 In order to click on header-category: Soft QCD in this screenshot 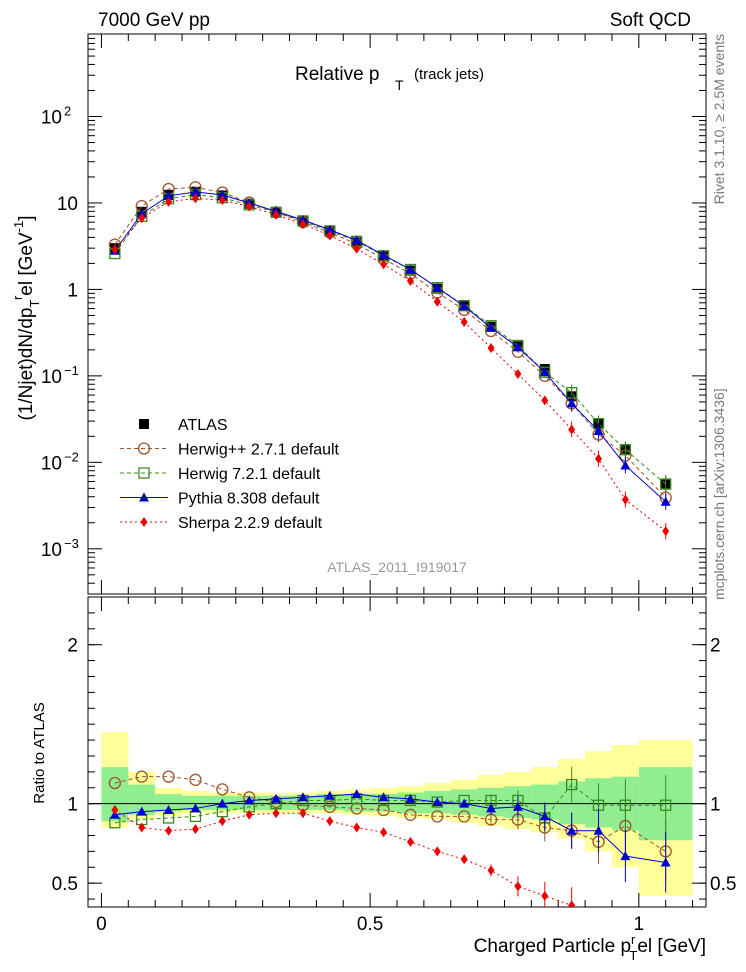, I will do `click(650, 20)`.